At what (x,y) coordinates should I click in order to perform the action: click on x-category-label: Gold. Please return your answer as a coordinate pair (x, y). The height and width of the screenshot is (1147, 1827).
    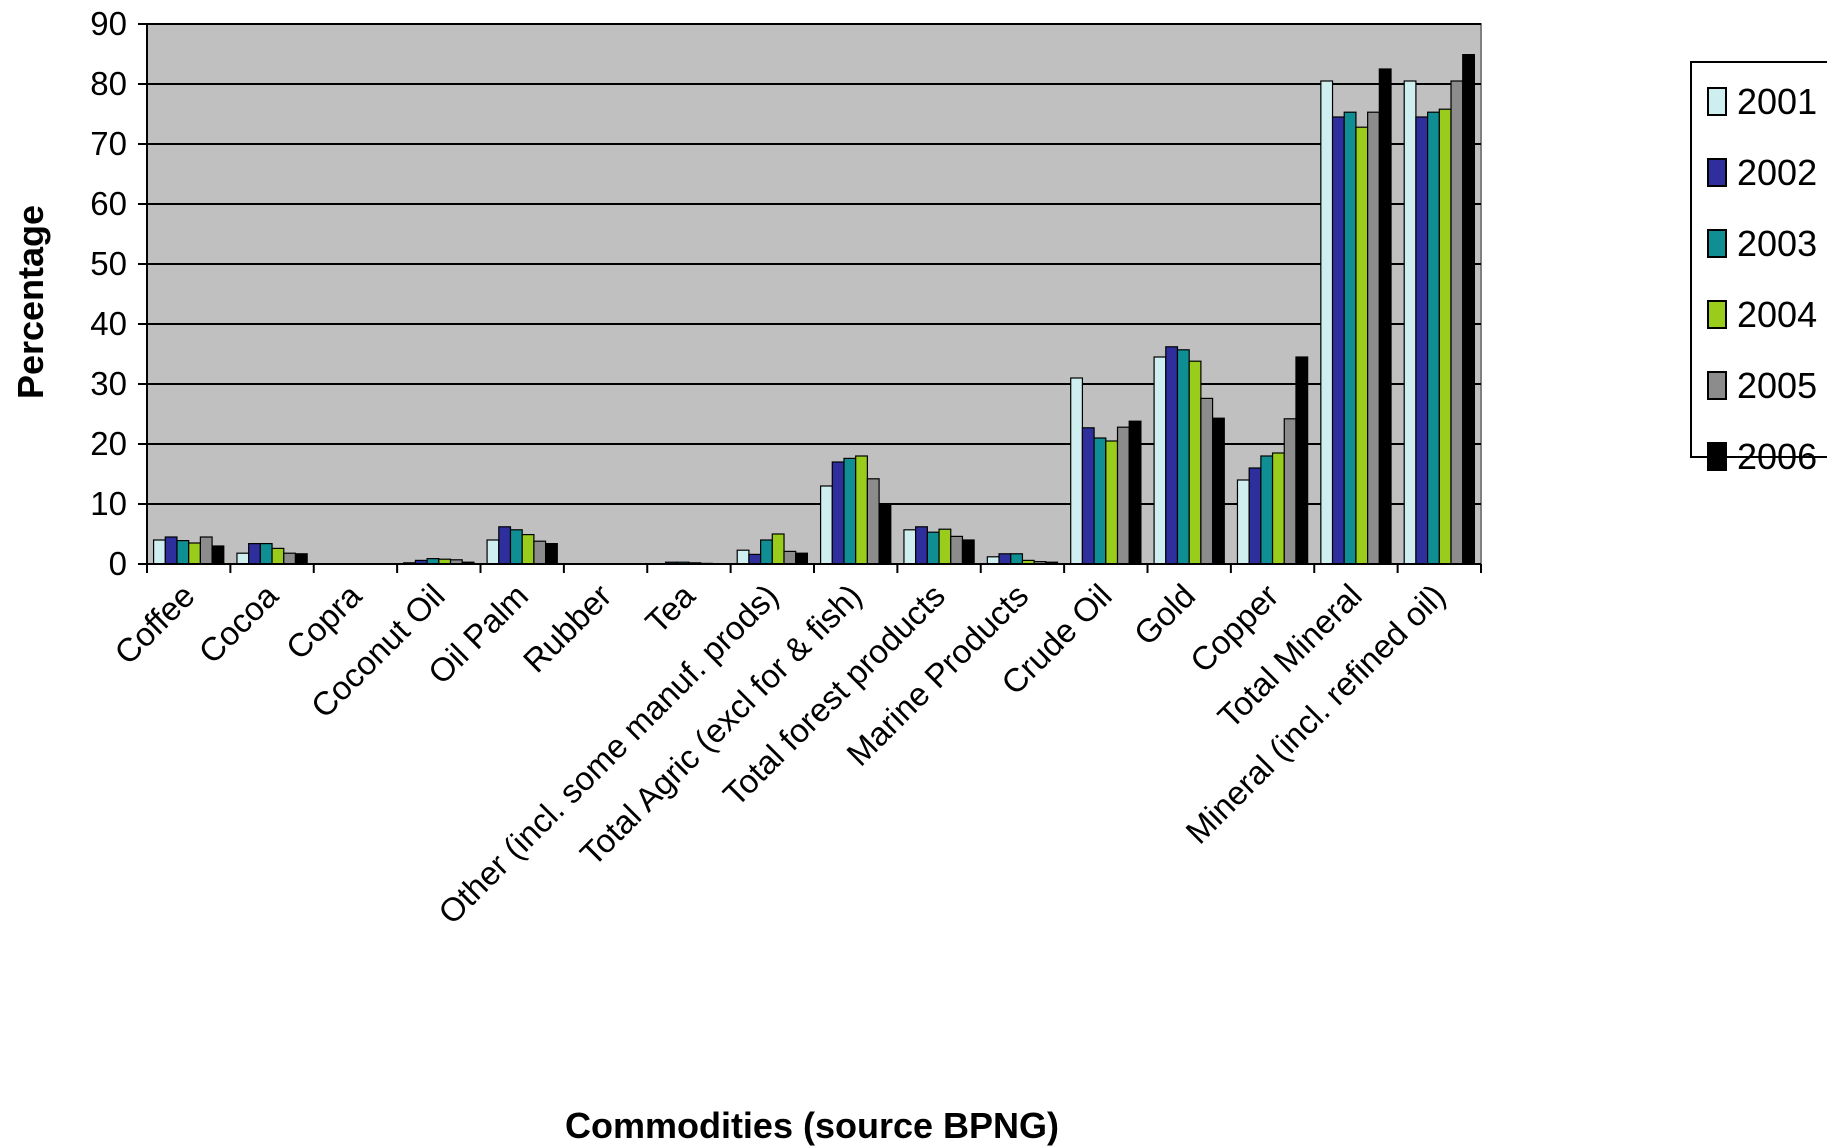
    Looking at the image, I should click on (1164, 614).